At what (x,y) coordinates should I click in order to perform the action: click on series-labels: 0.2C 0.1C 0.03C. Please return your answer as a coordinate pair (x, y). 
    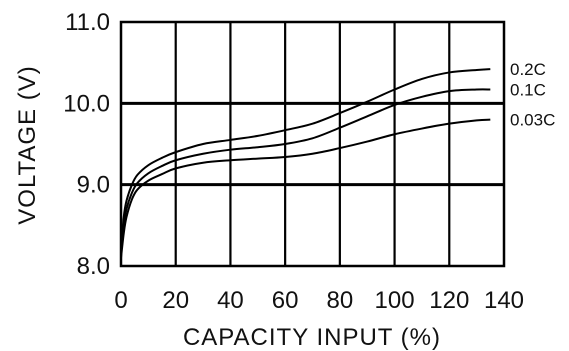
    Looking at the image, I should click on (532, 94).